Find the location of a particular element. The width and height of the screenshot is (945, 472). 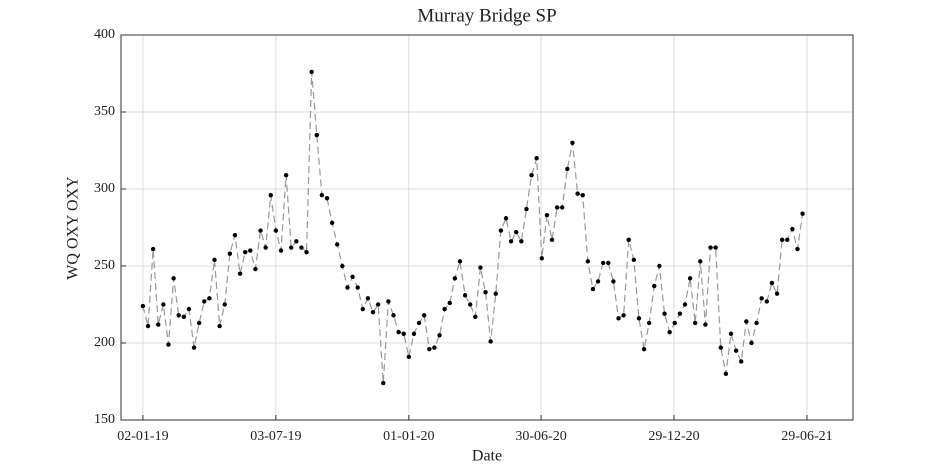

y-tick-label: 200 is located at coordinates (104, 342).